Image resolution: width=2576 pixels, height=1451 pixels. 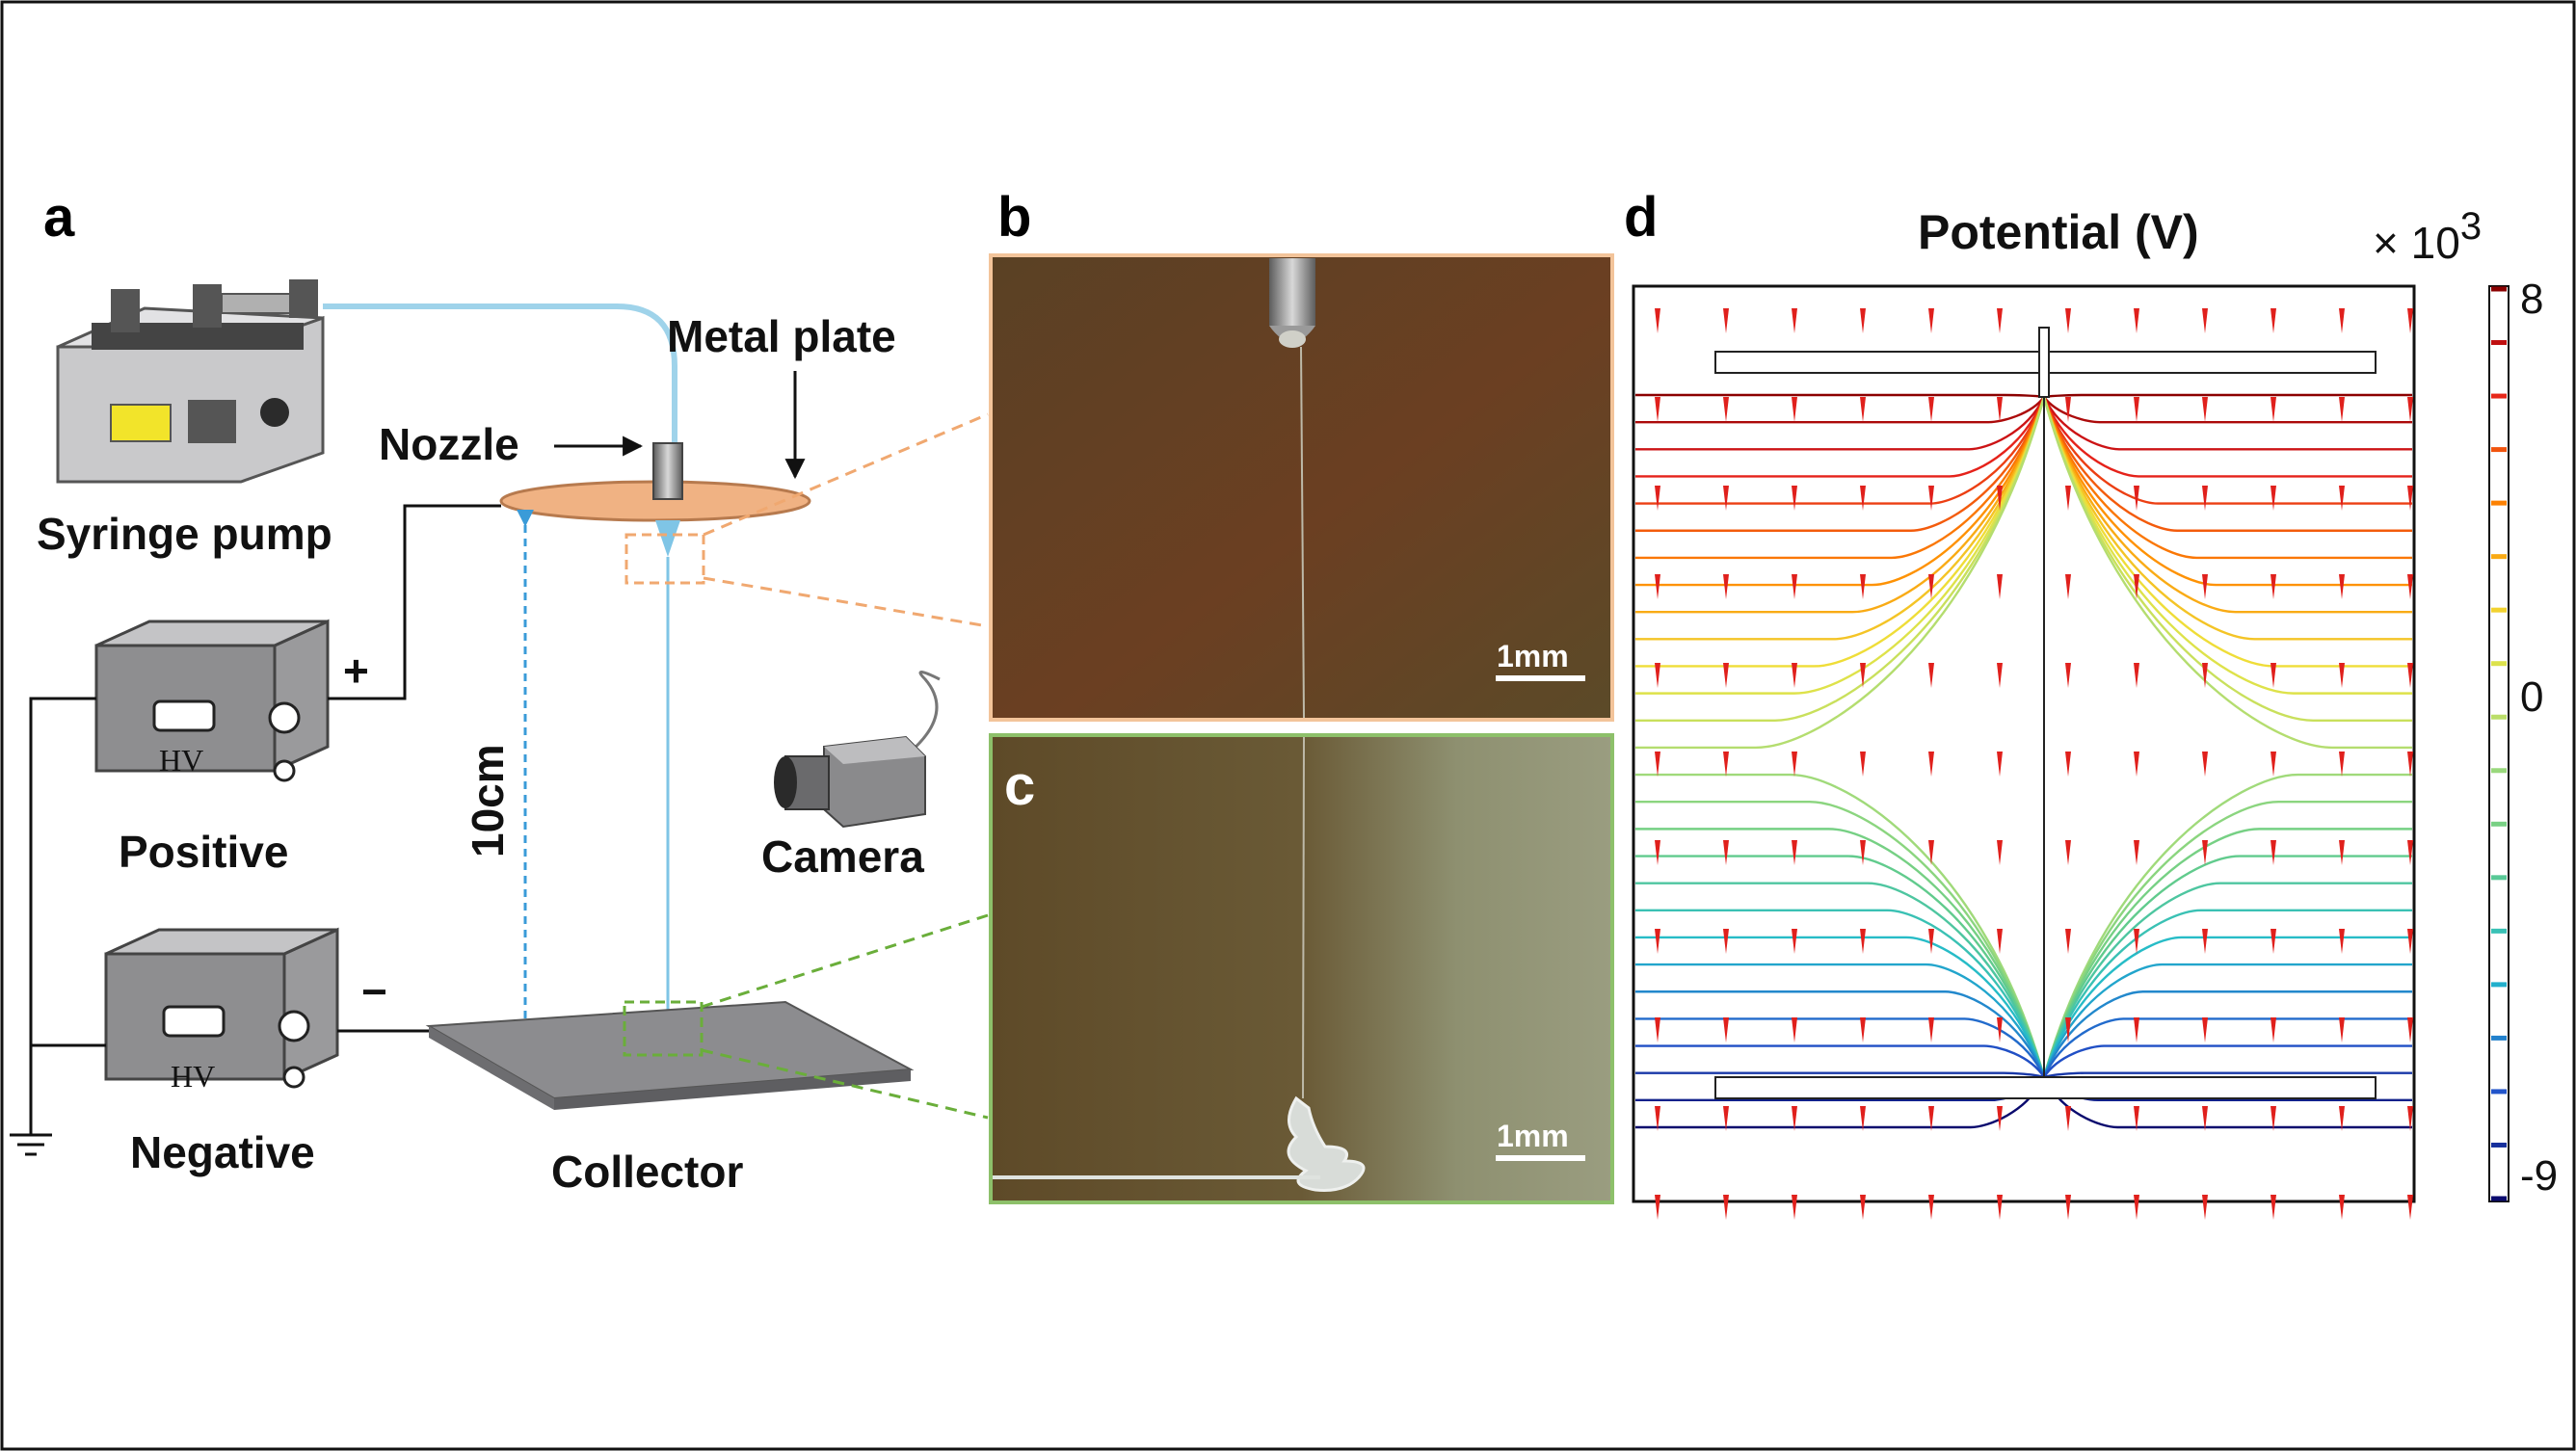 What do you see at coordinates (663, 1028) in the screenshot?
I see `zoom-box-c` at bounding box center [663, 1028].